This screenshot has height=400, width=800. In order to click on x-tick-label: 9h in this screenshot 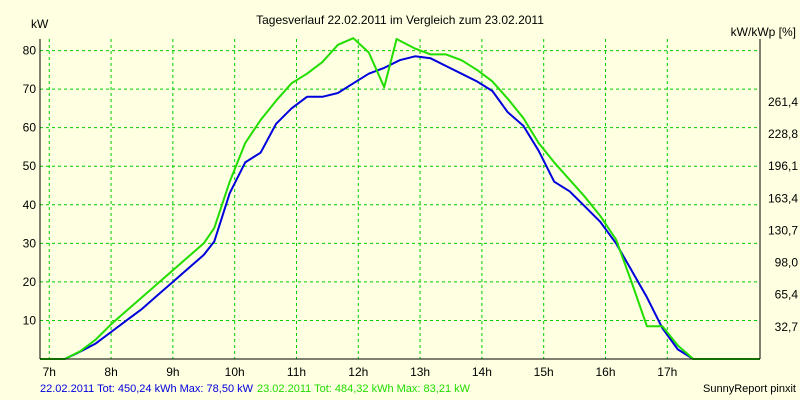, I will do `click(172, 372)`.